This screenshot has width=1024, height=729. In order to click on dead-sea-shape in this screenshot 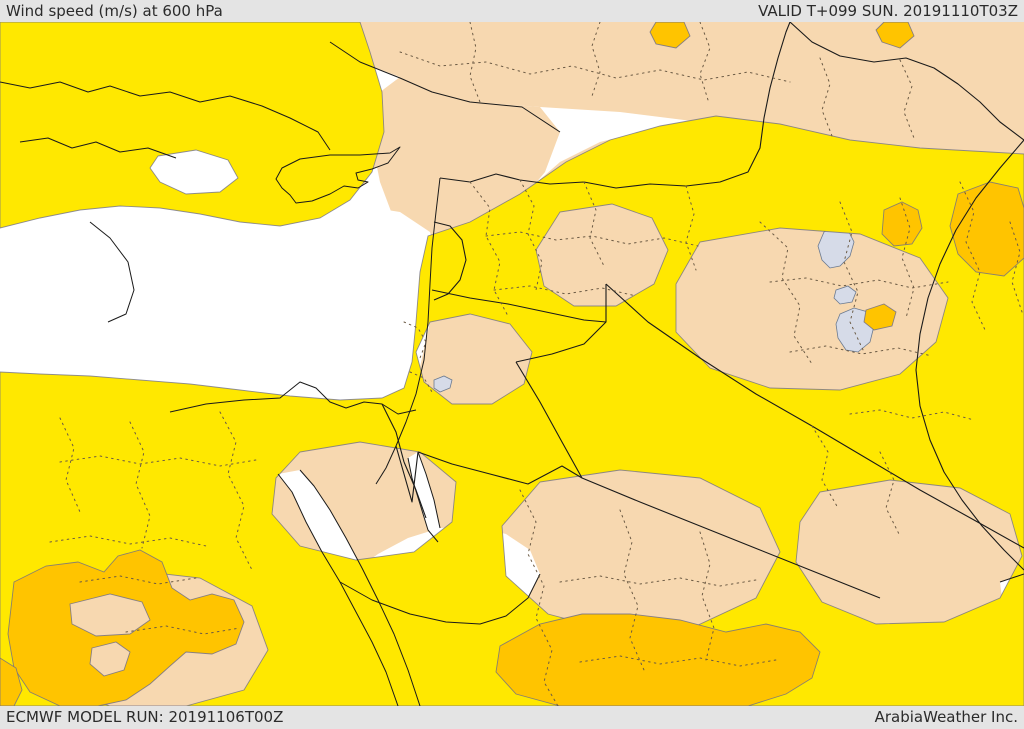, I will do `click(443, 384)`.